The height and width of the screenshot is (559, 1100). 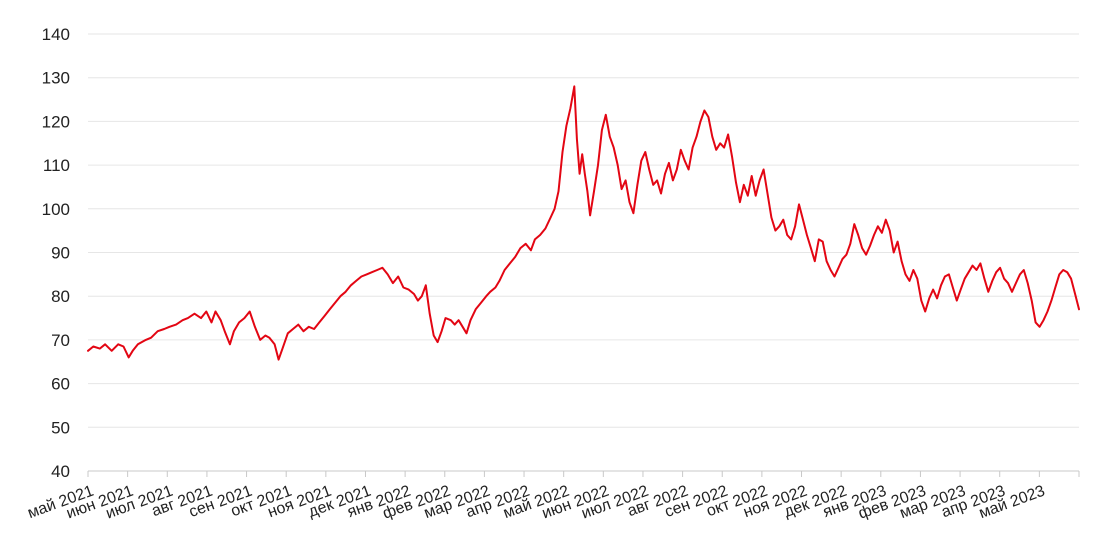 I want to click on axis-layer, so click(x=583, y=473).